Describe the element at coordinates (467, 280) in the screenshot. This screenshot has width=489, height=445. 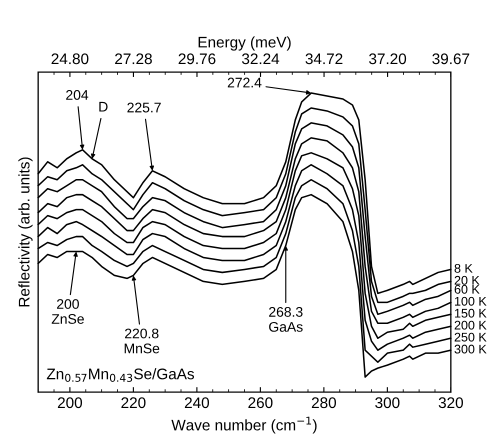
I see `series-label: 20 K` at that location.